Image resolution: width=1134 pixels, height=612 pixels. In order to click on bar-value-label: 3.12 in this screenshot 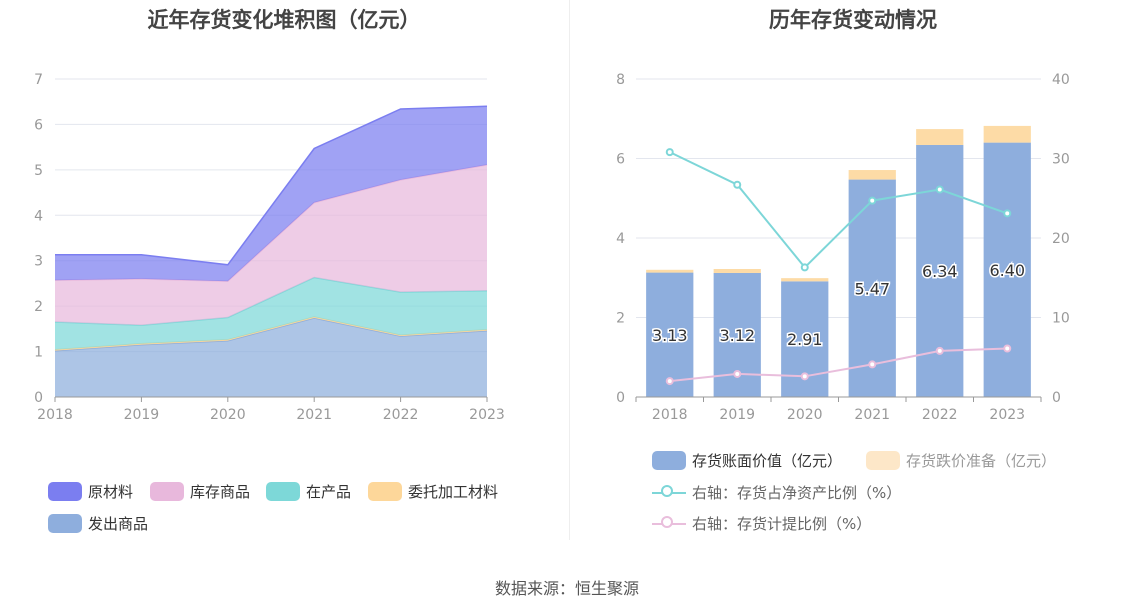, I will do `click(737, 335)`.